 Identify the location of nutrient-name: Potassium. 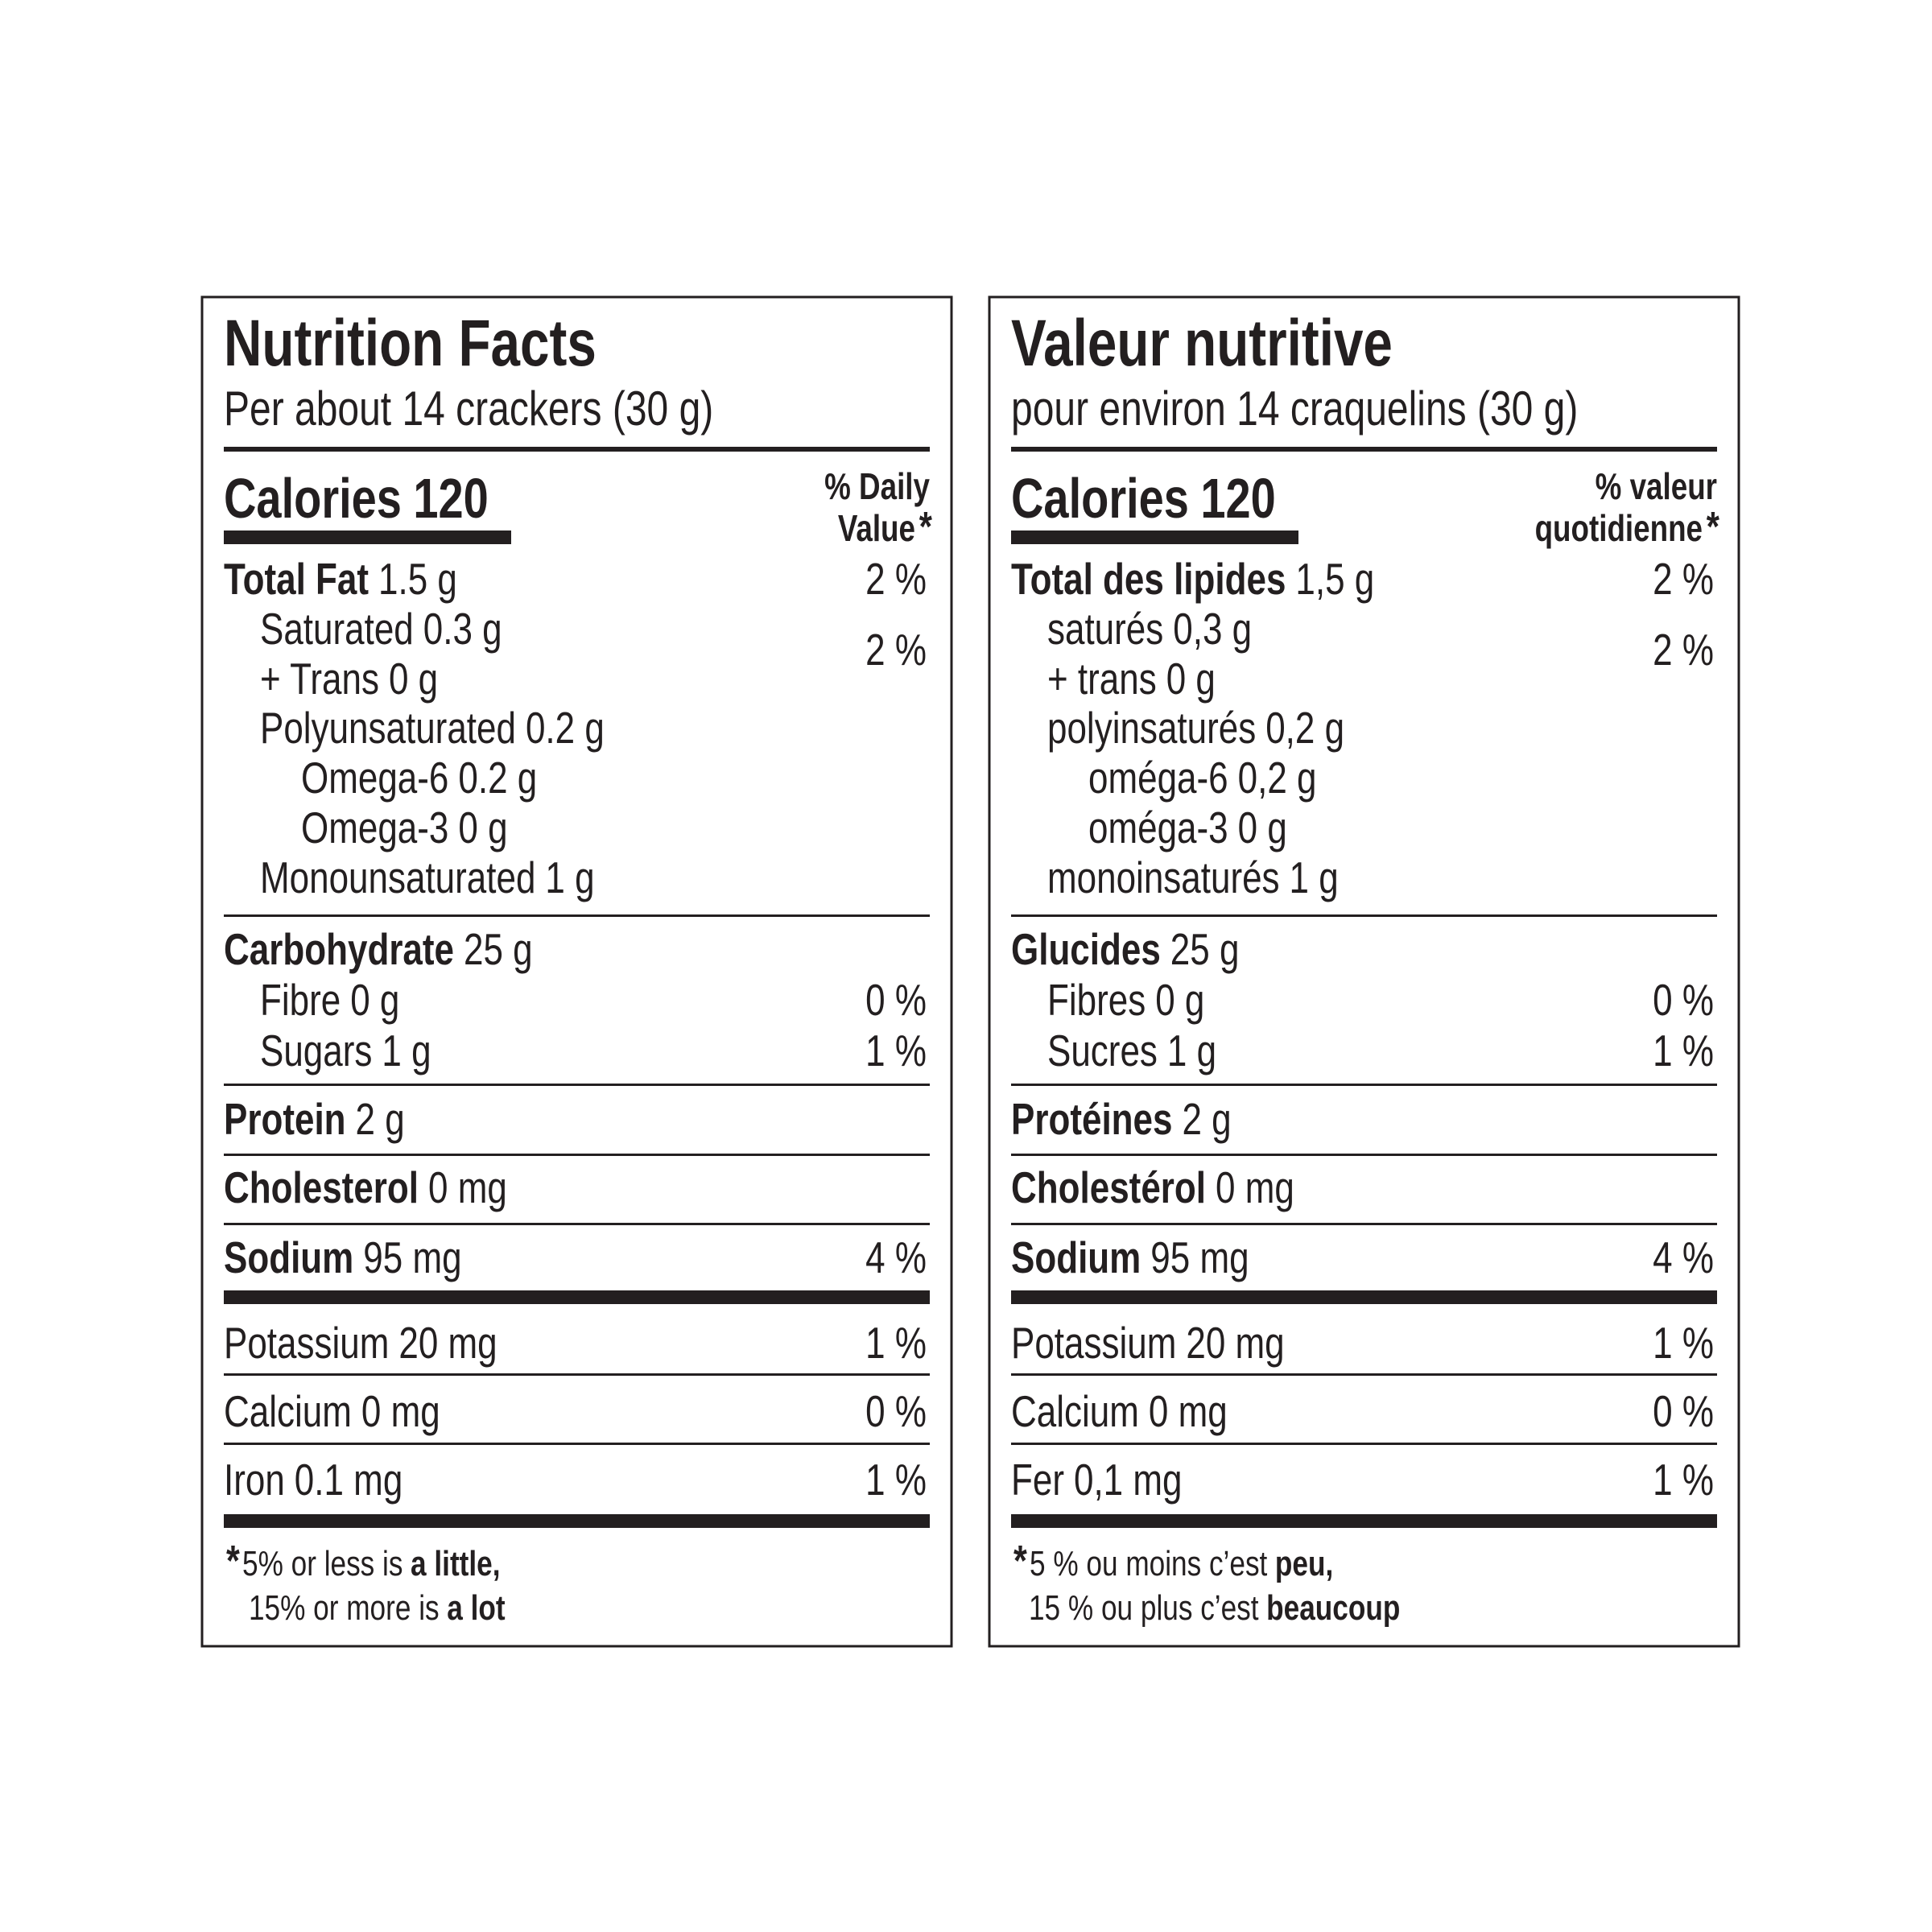
(306, 1343).